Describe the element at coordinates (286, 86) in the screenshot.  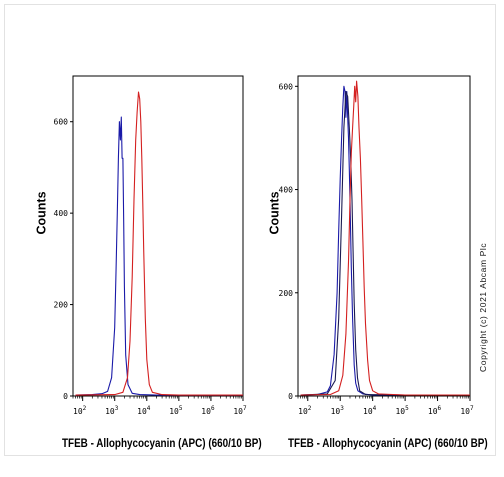
I see `plot-2-y-tick-label: 600` at that location.